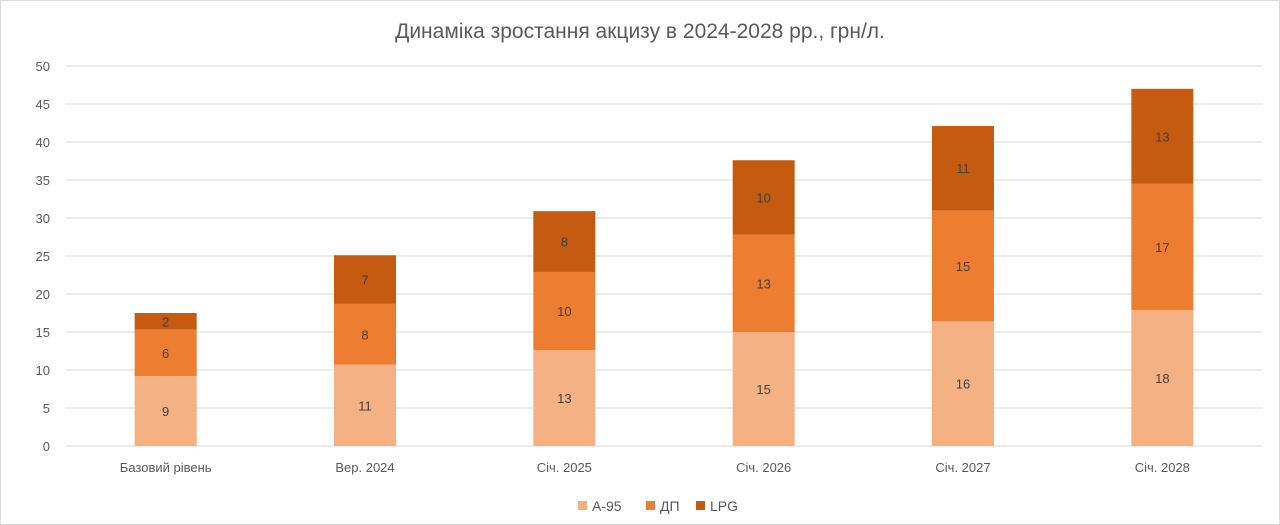 Image resolution: width=1280 pixels, height=525 pixels. What do you see at coordinates (43, 104) in the screenshot?
I see `y-tick-label: 45` at bounding box center [43, 104].